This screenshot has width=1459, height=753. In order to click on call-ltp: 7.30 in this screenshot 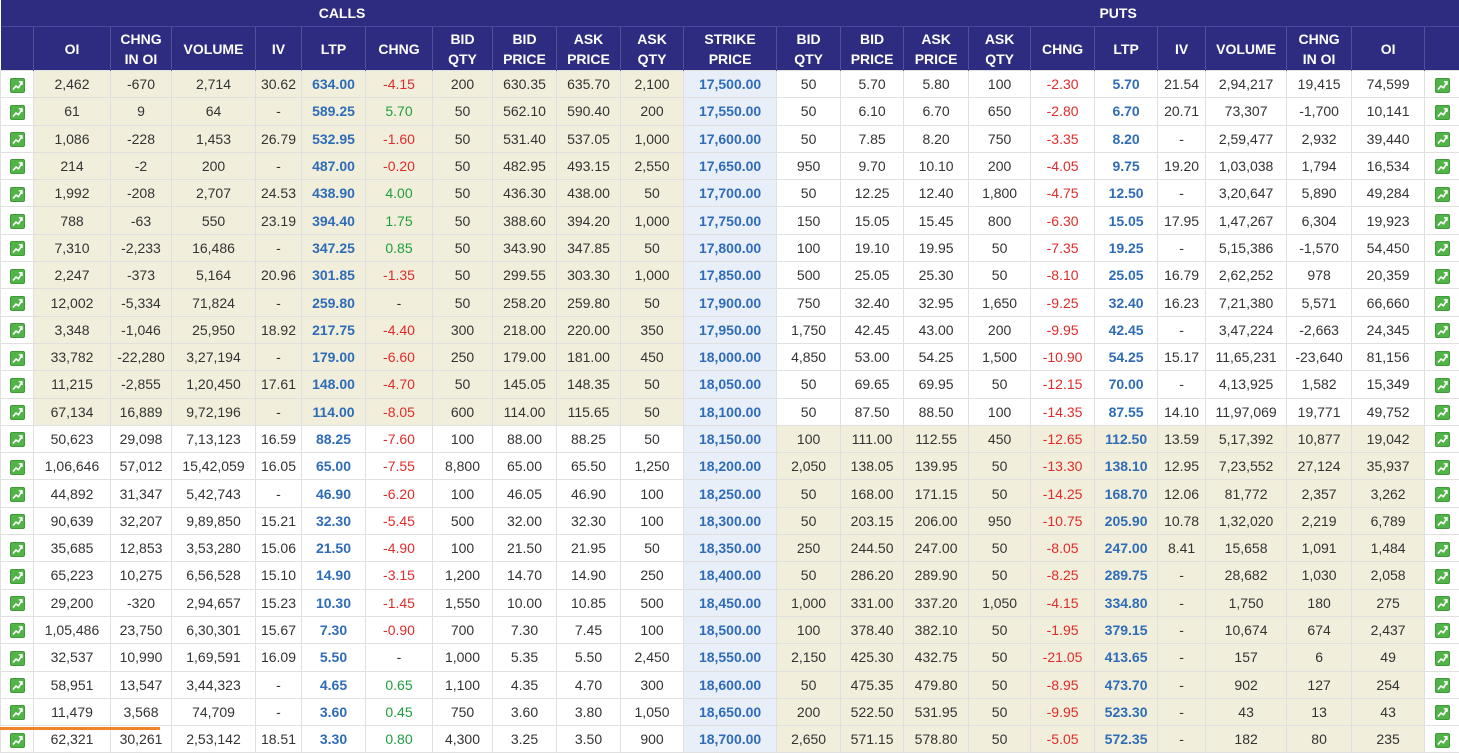, I will do `click(334, 629)`.